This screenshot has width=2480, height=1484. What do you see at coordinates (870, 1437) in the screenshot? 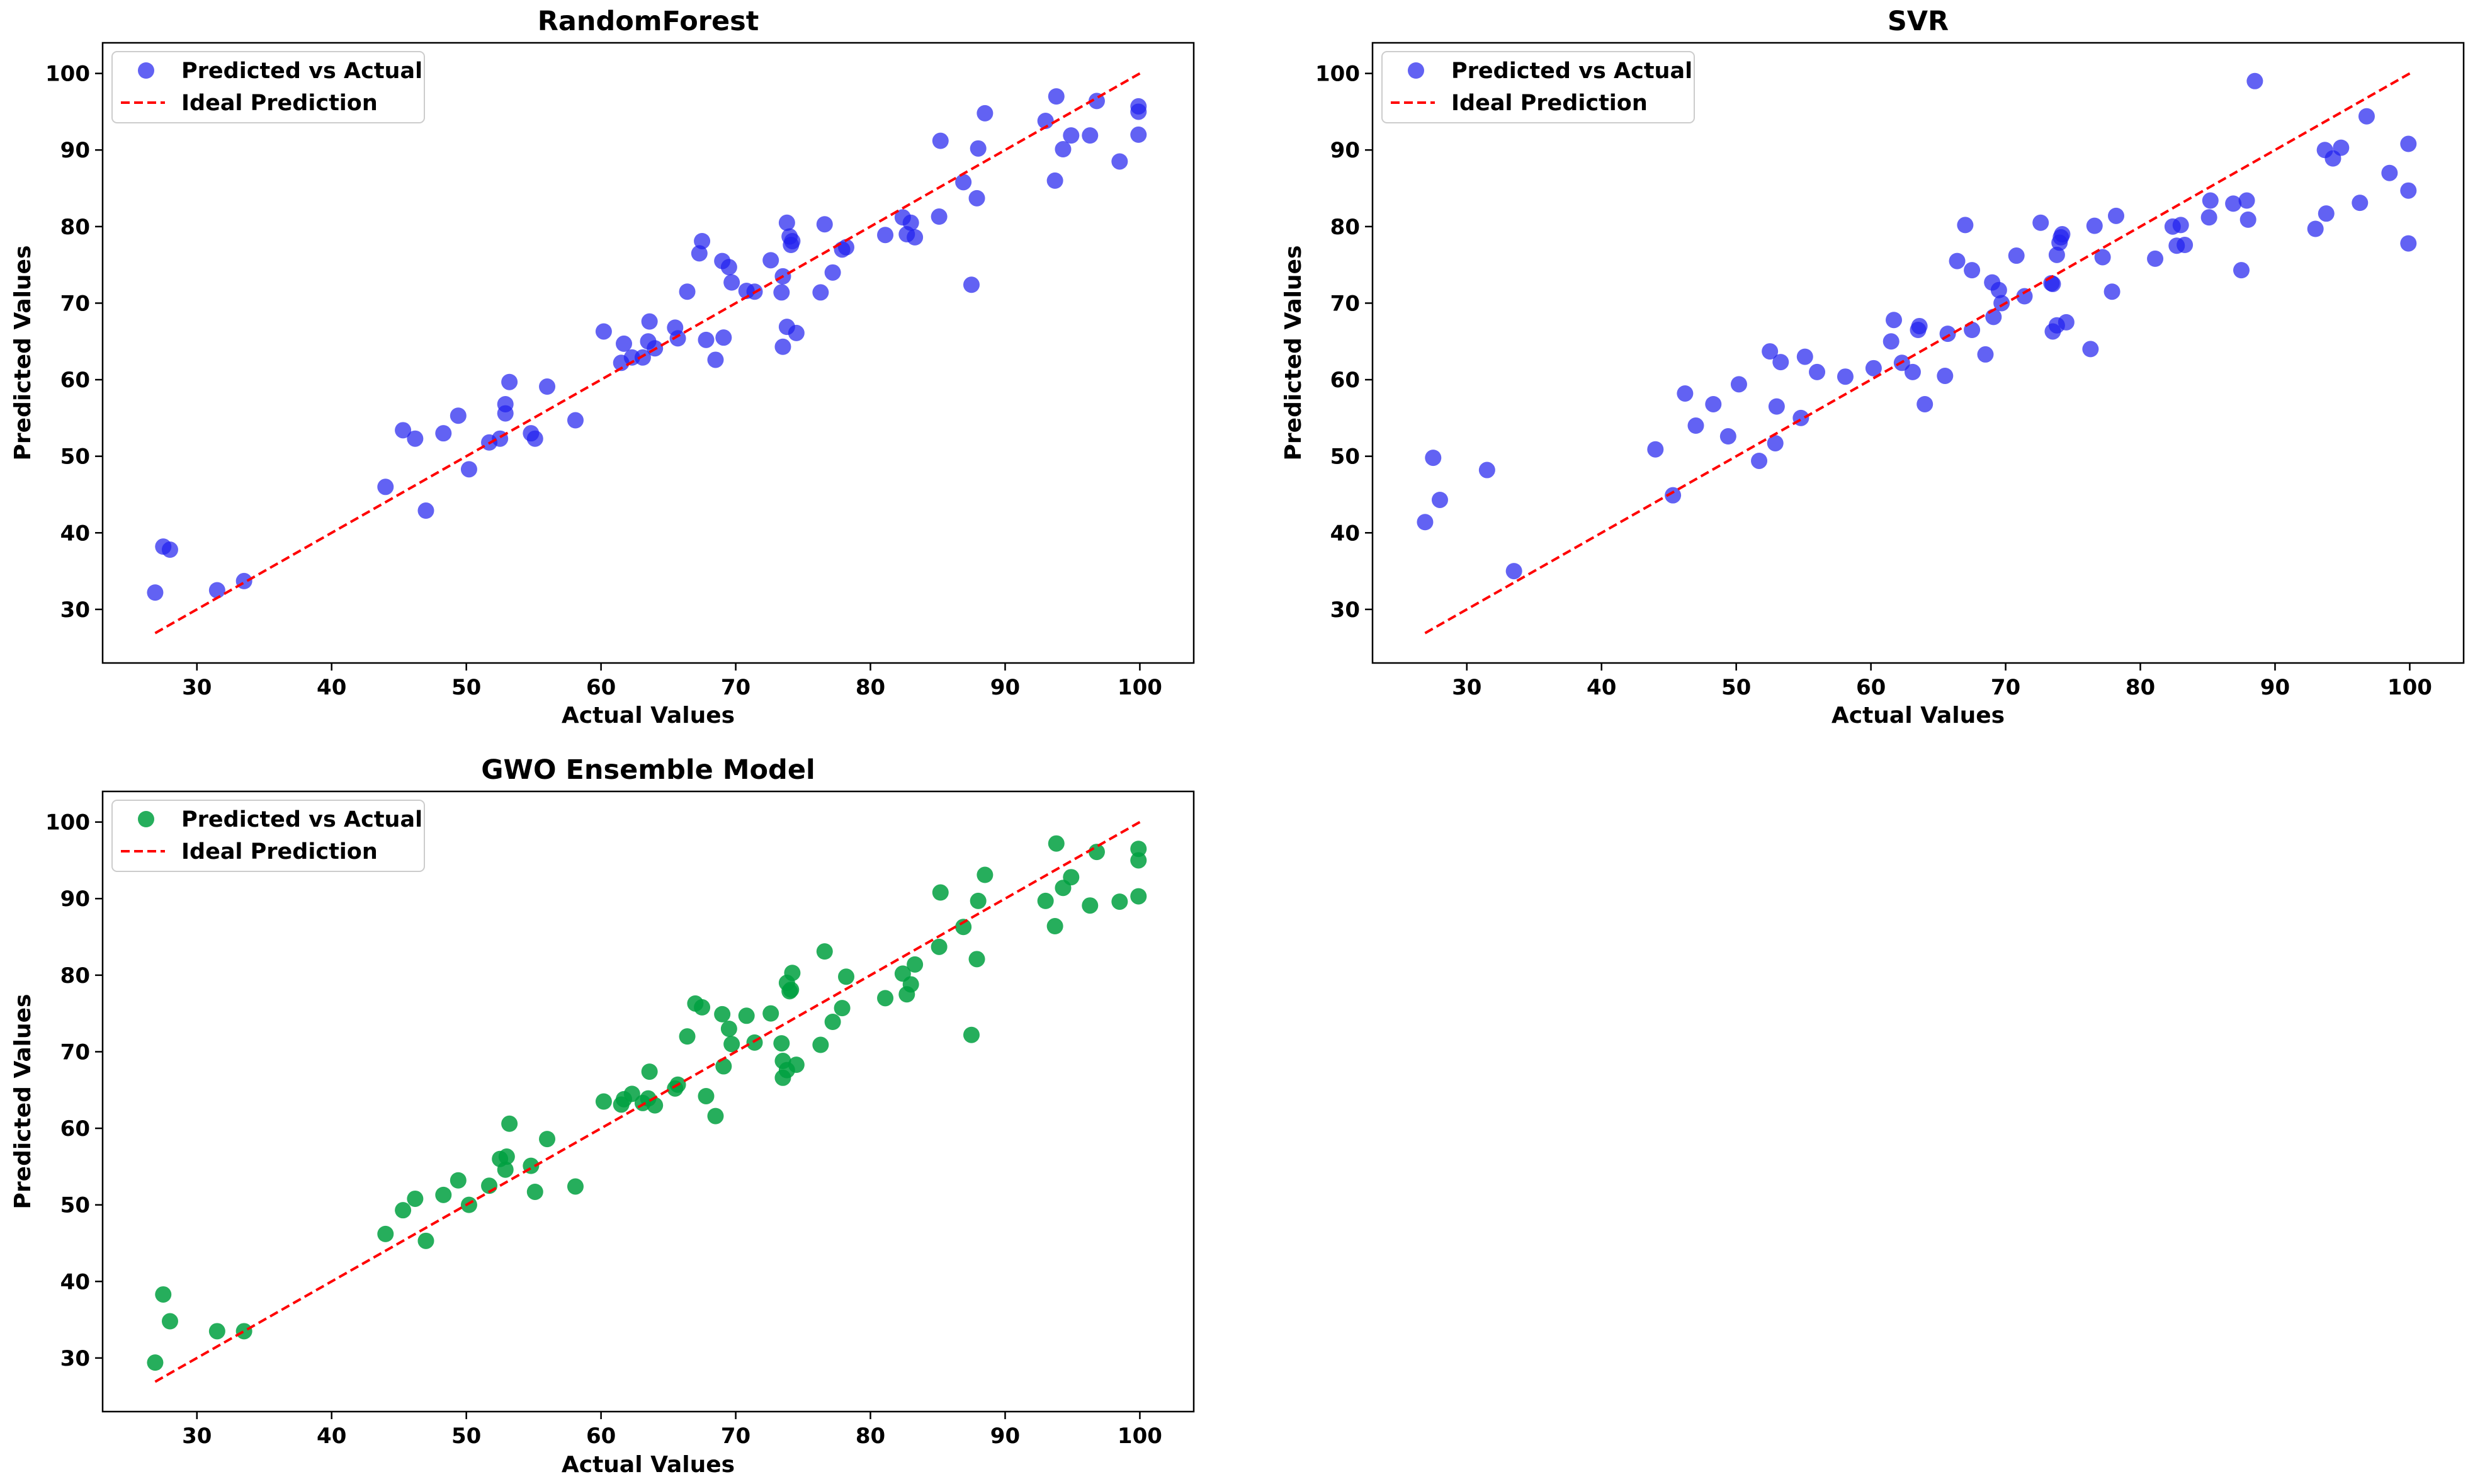
I see `x-tick-label: 80` at bounding box center [870, 1437].